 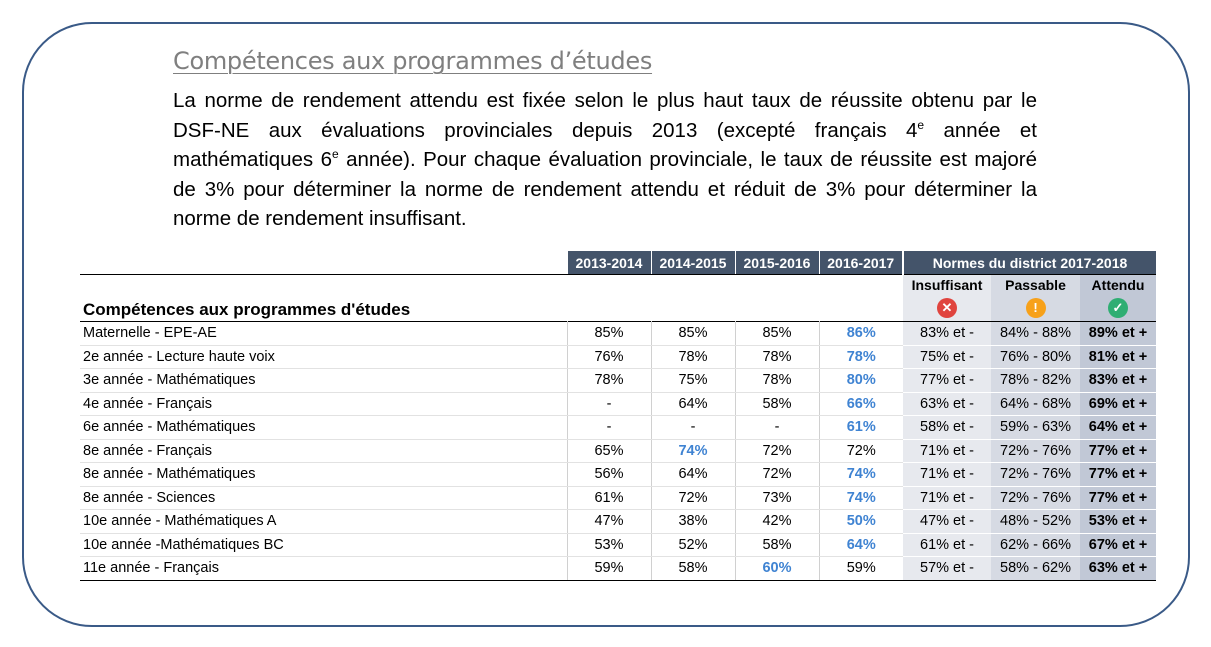 What do you see at coordinates (692, 521) in the screenshot?
I see `year-value: 38%` at bounding box center [692, 521].